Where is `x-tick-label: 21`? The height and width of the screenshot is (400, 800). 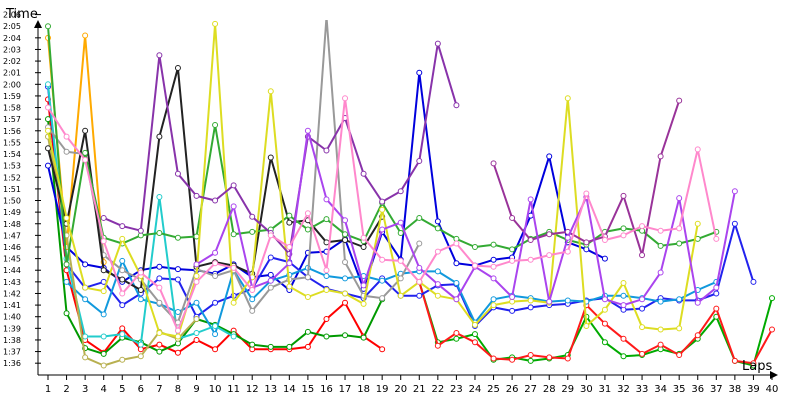
x-tick-label: 21 is located at coordinates (419, 389).